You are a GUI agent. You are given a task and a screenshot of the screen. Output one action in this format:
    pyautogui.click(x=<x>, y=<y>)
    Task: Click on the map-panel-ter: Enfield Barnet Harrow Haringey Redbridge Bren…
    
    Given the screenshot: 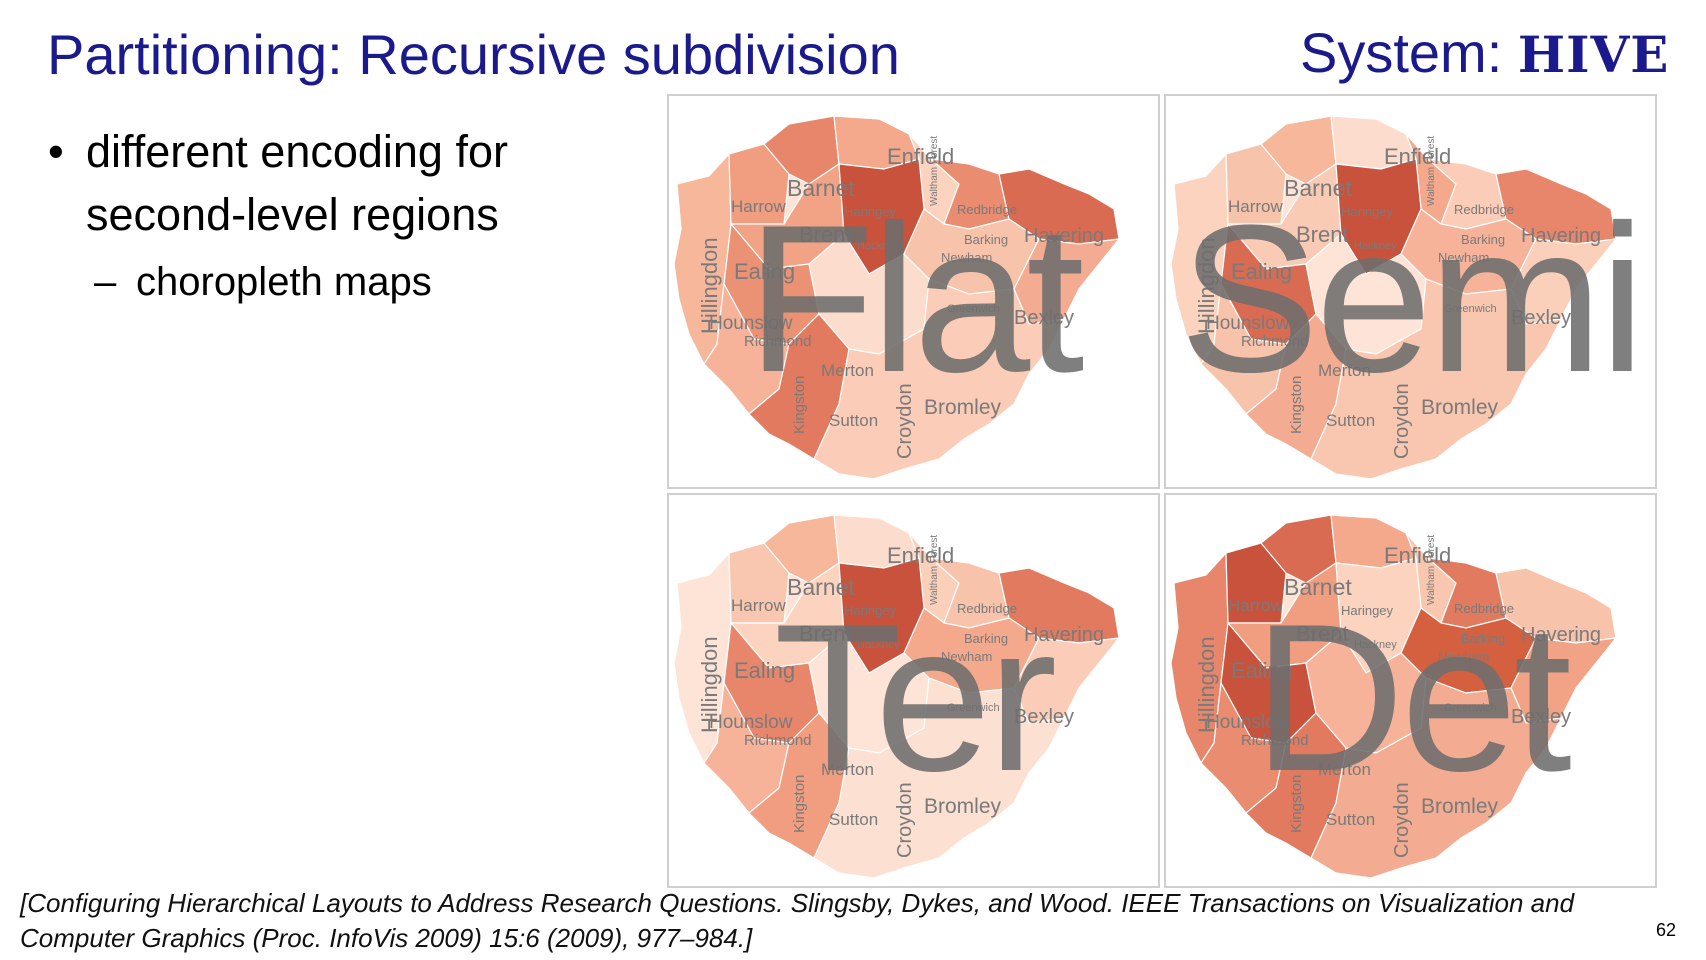 What is the action you would take?
    pyautogui.click(x=913, y=690)
    